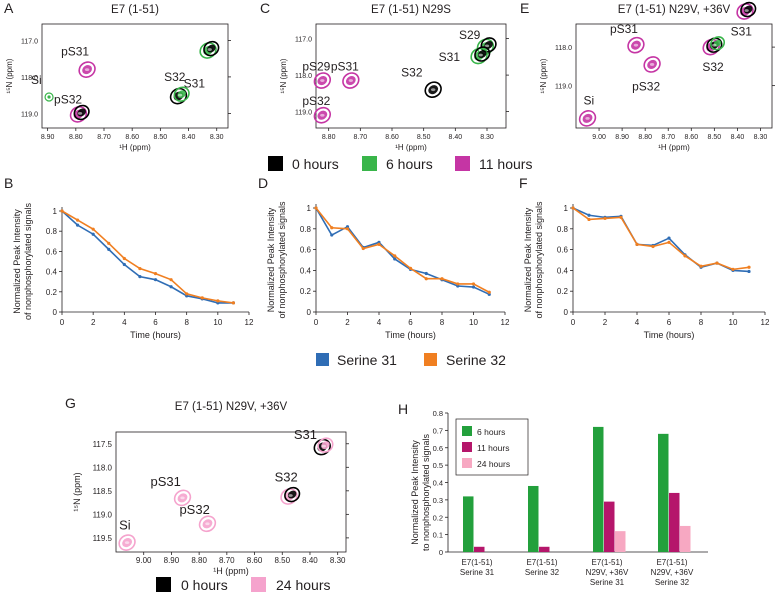 This screenshot has width=777, height=596. Describe the element at coordinates (605, 322) in the screenshot. I see `x-tick-label: 2` at that location.